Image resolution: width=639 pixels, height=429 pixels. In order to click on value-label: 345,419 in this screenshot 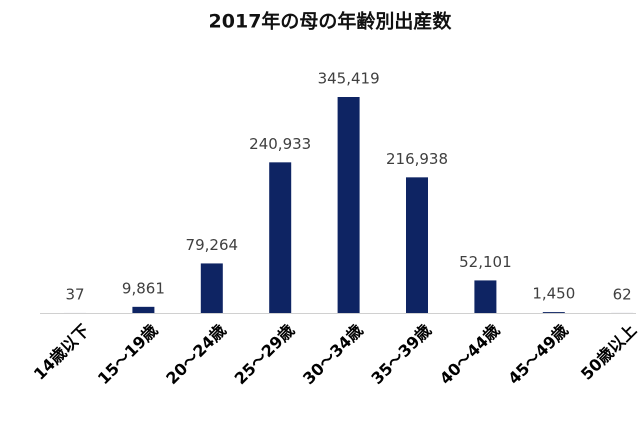, I will do `click(349, 79)`.